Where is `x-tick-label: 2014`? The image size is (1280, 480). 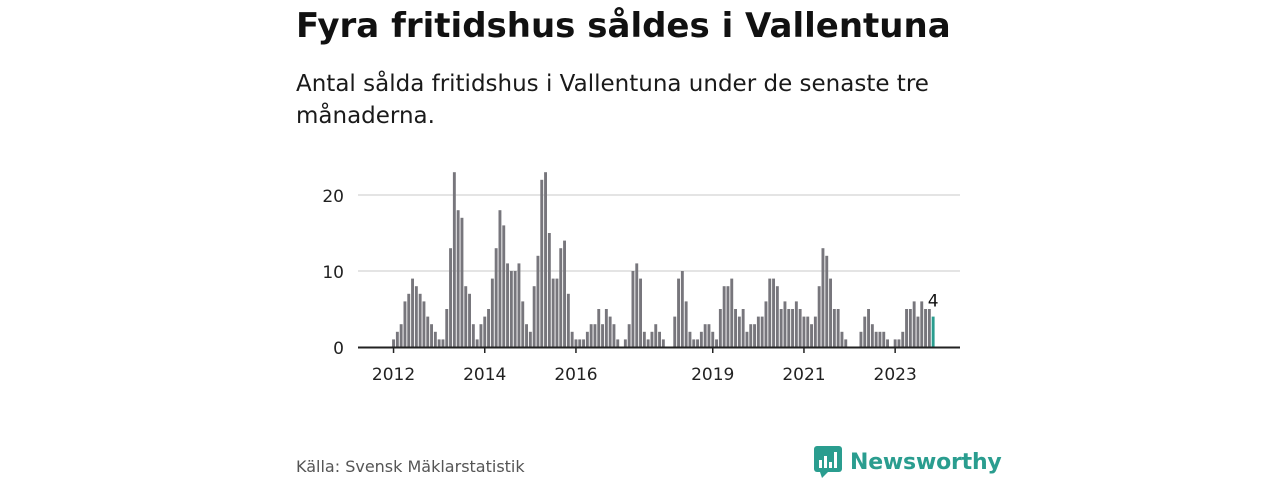
x-tick-label: 2014 is located at coordinates (484, 375).